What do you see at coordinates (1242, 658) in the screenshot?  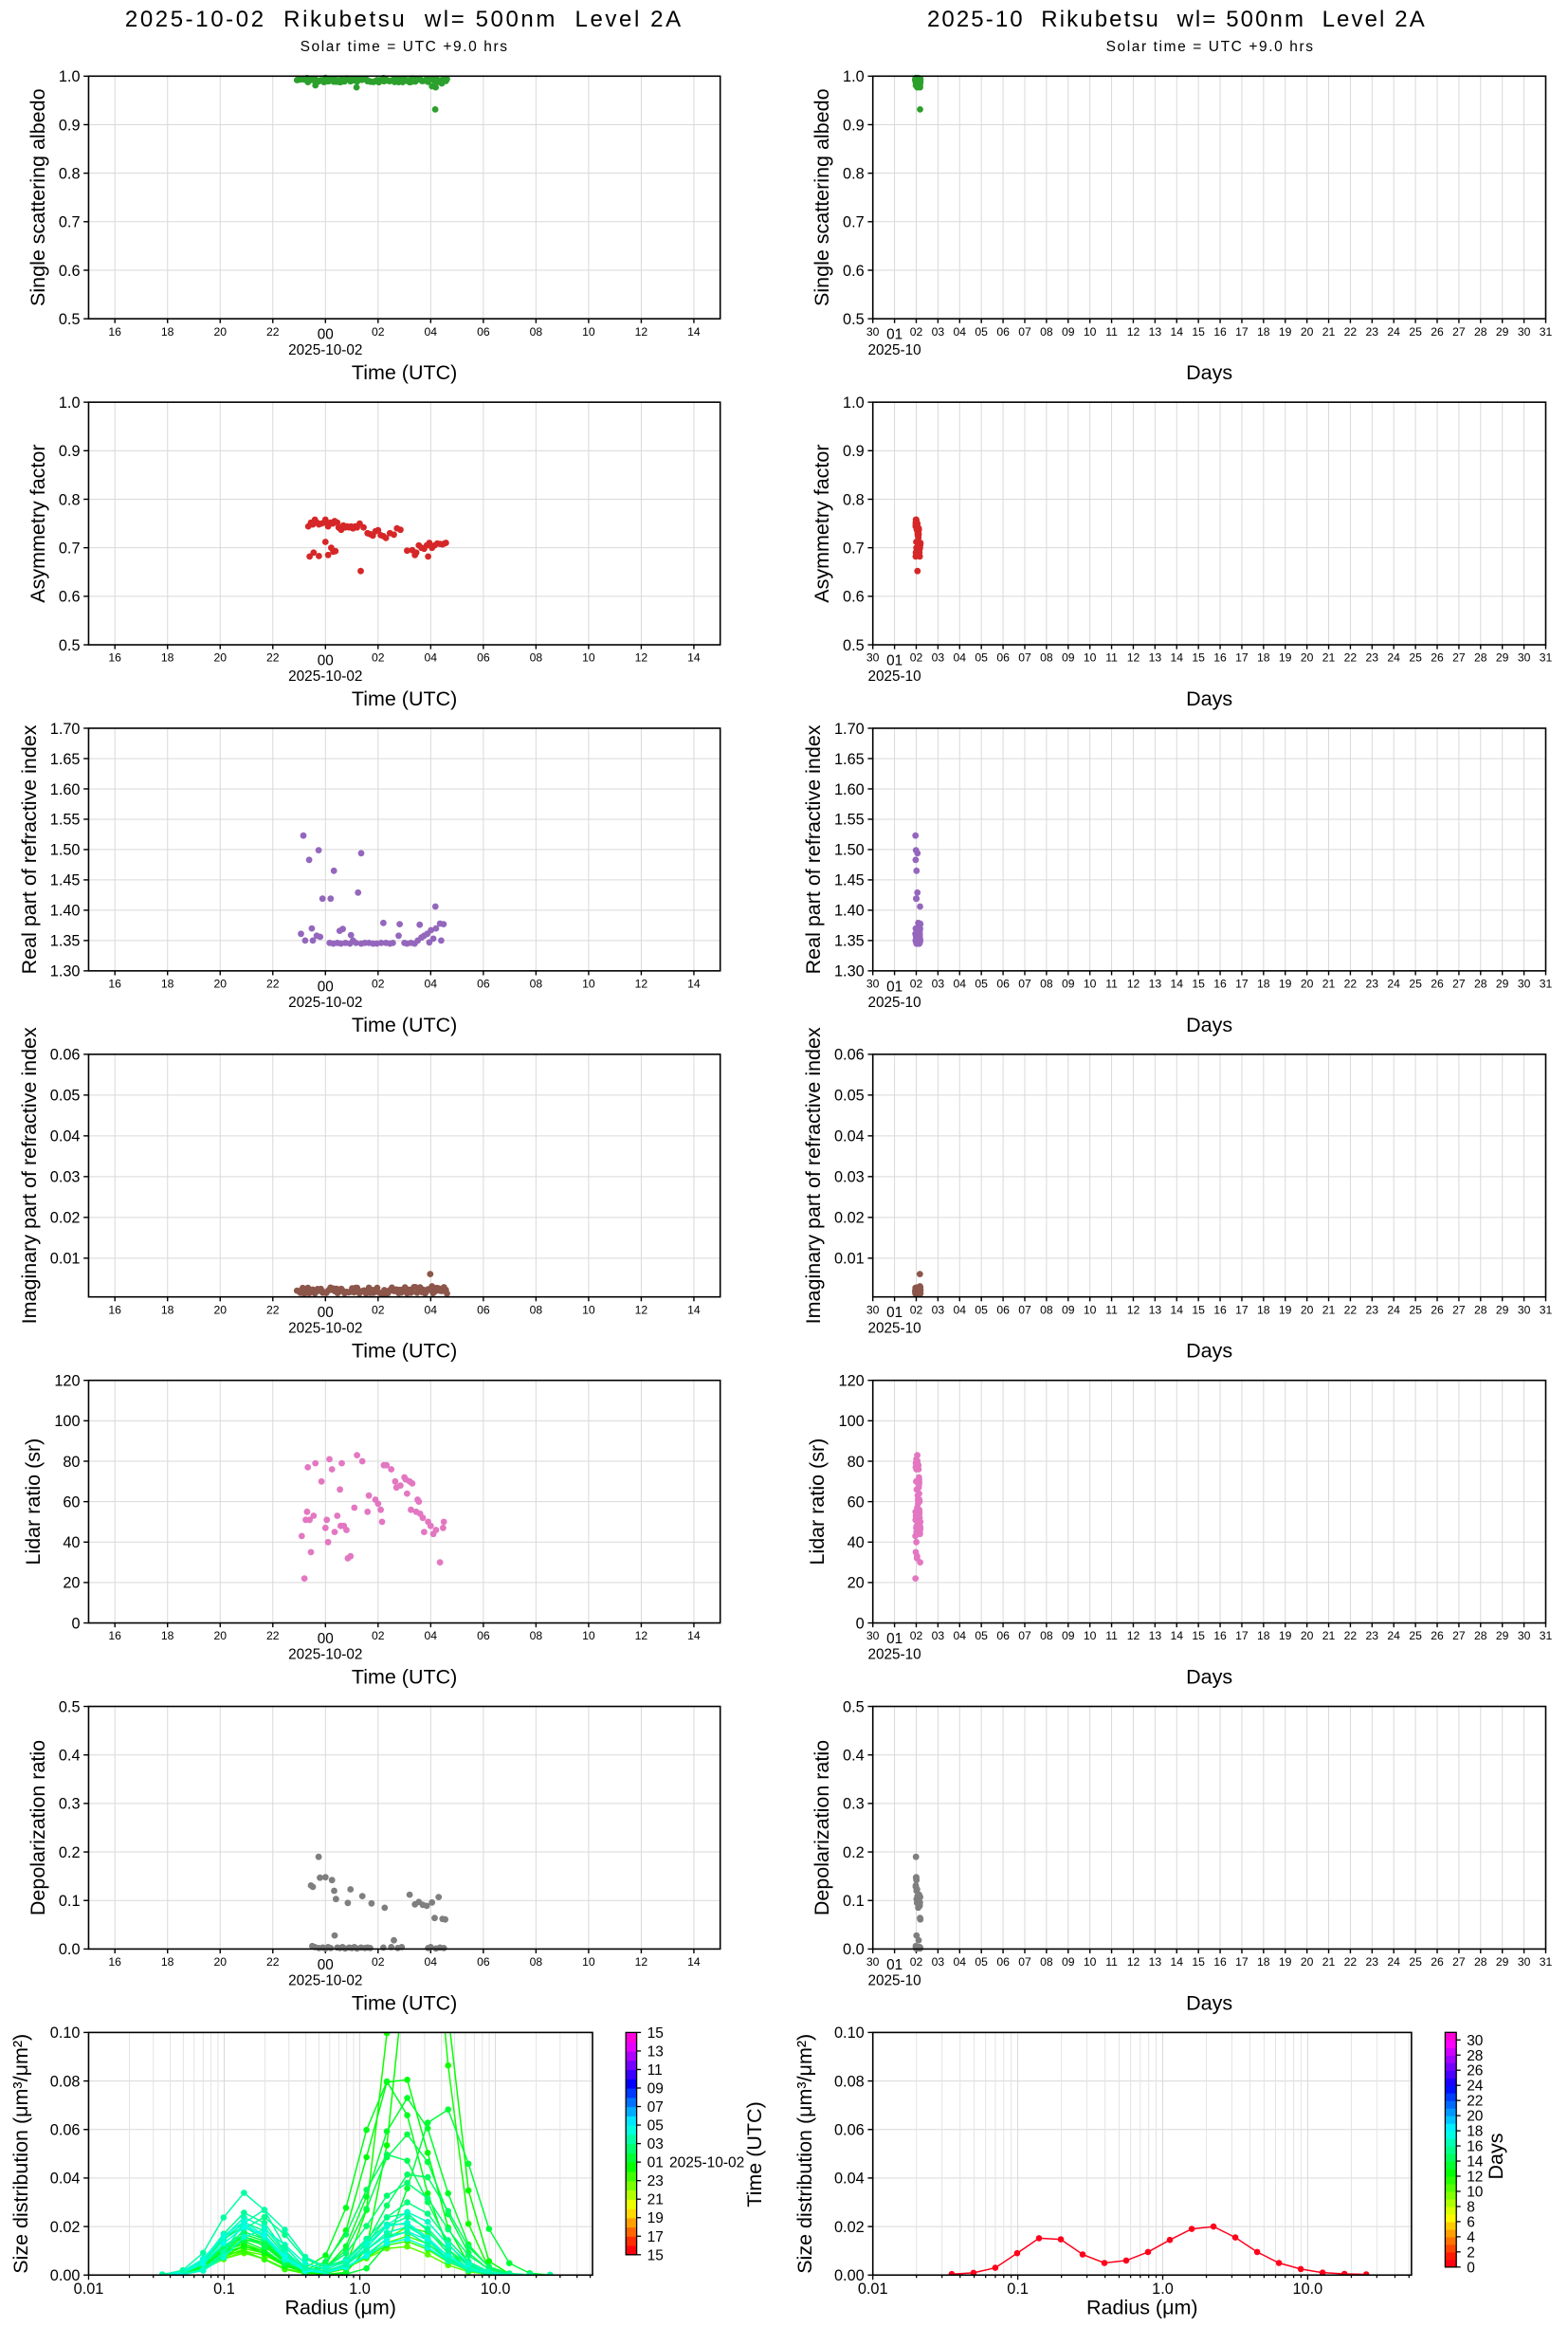 I see `svg-text: 17` at bounding box center [1242, 658].